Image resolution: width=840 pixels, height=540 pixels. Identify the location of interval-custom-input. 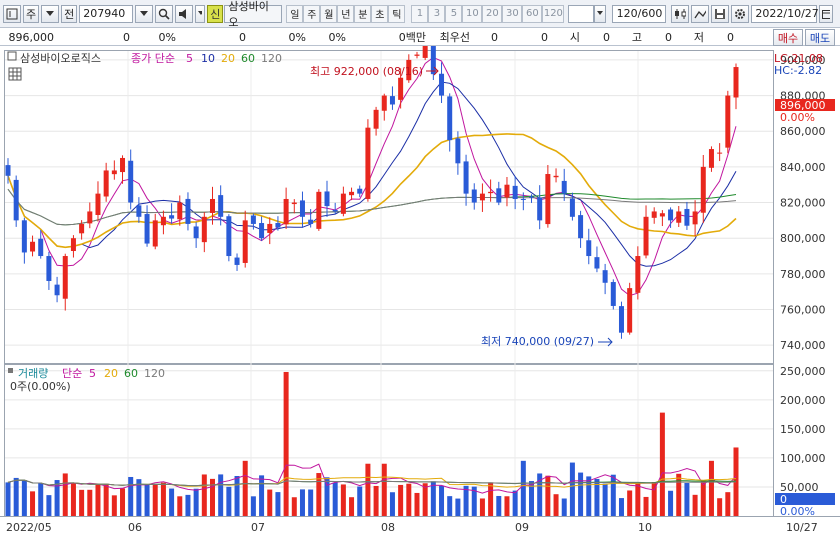
(581, 13).